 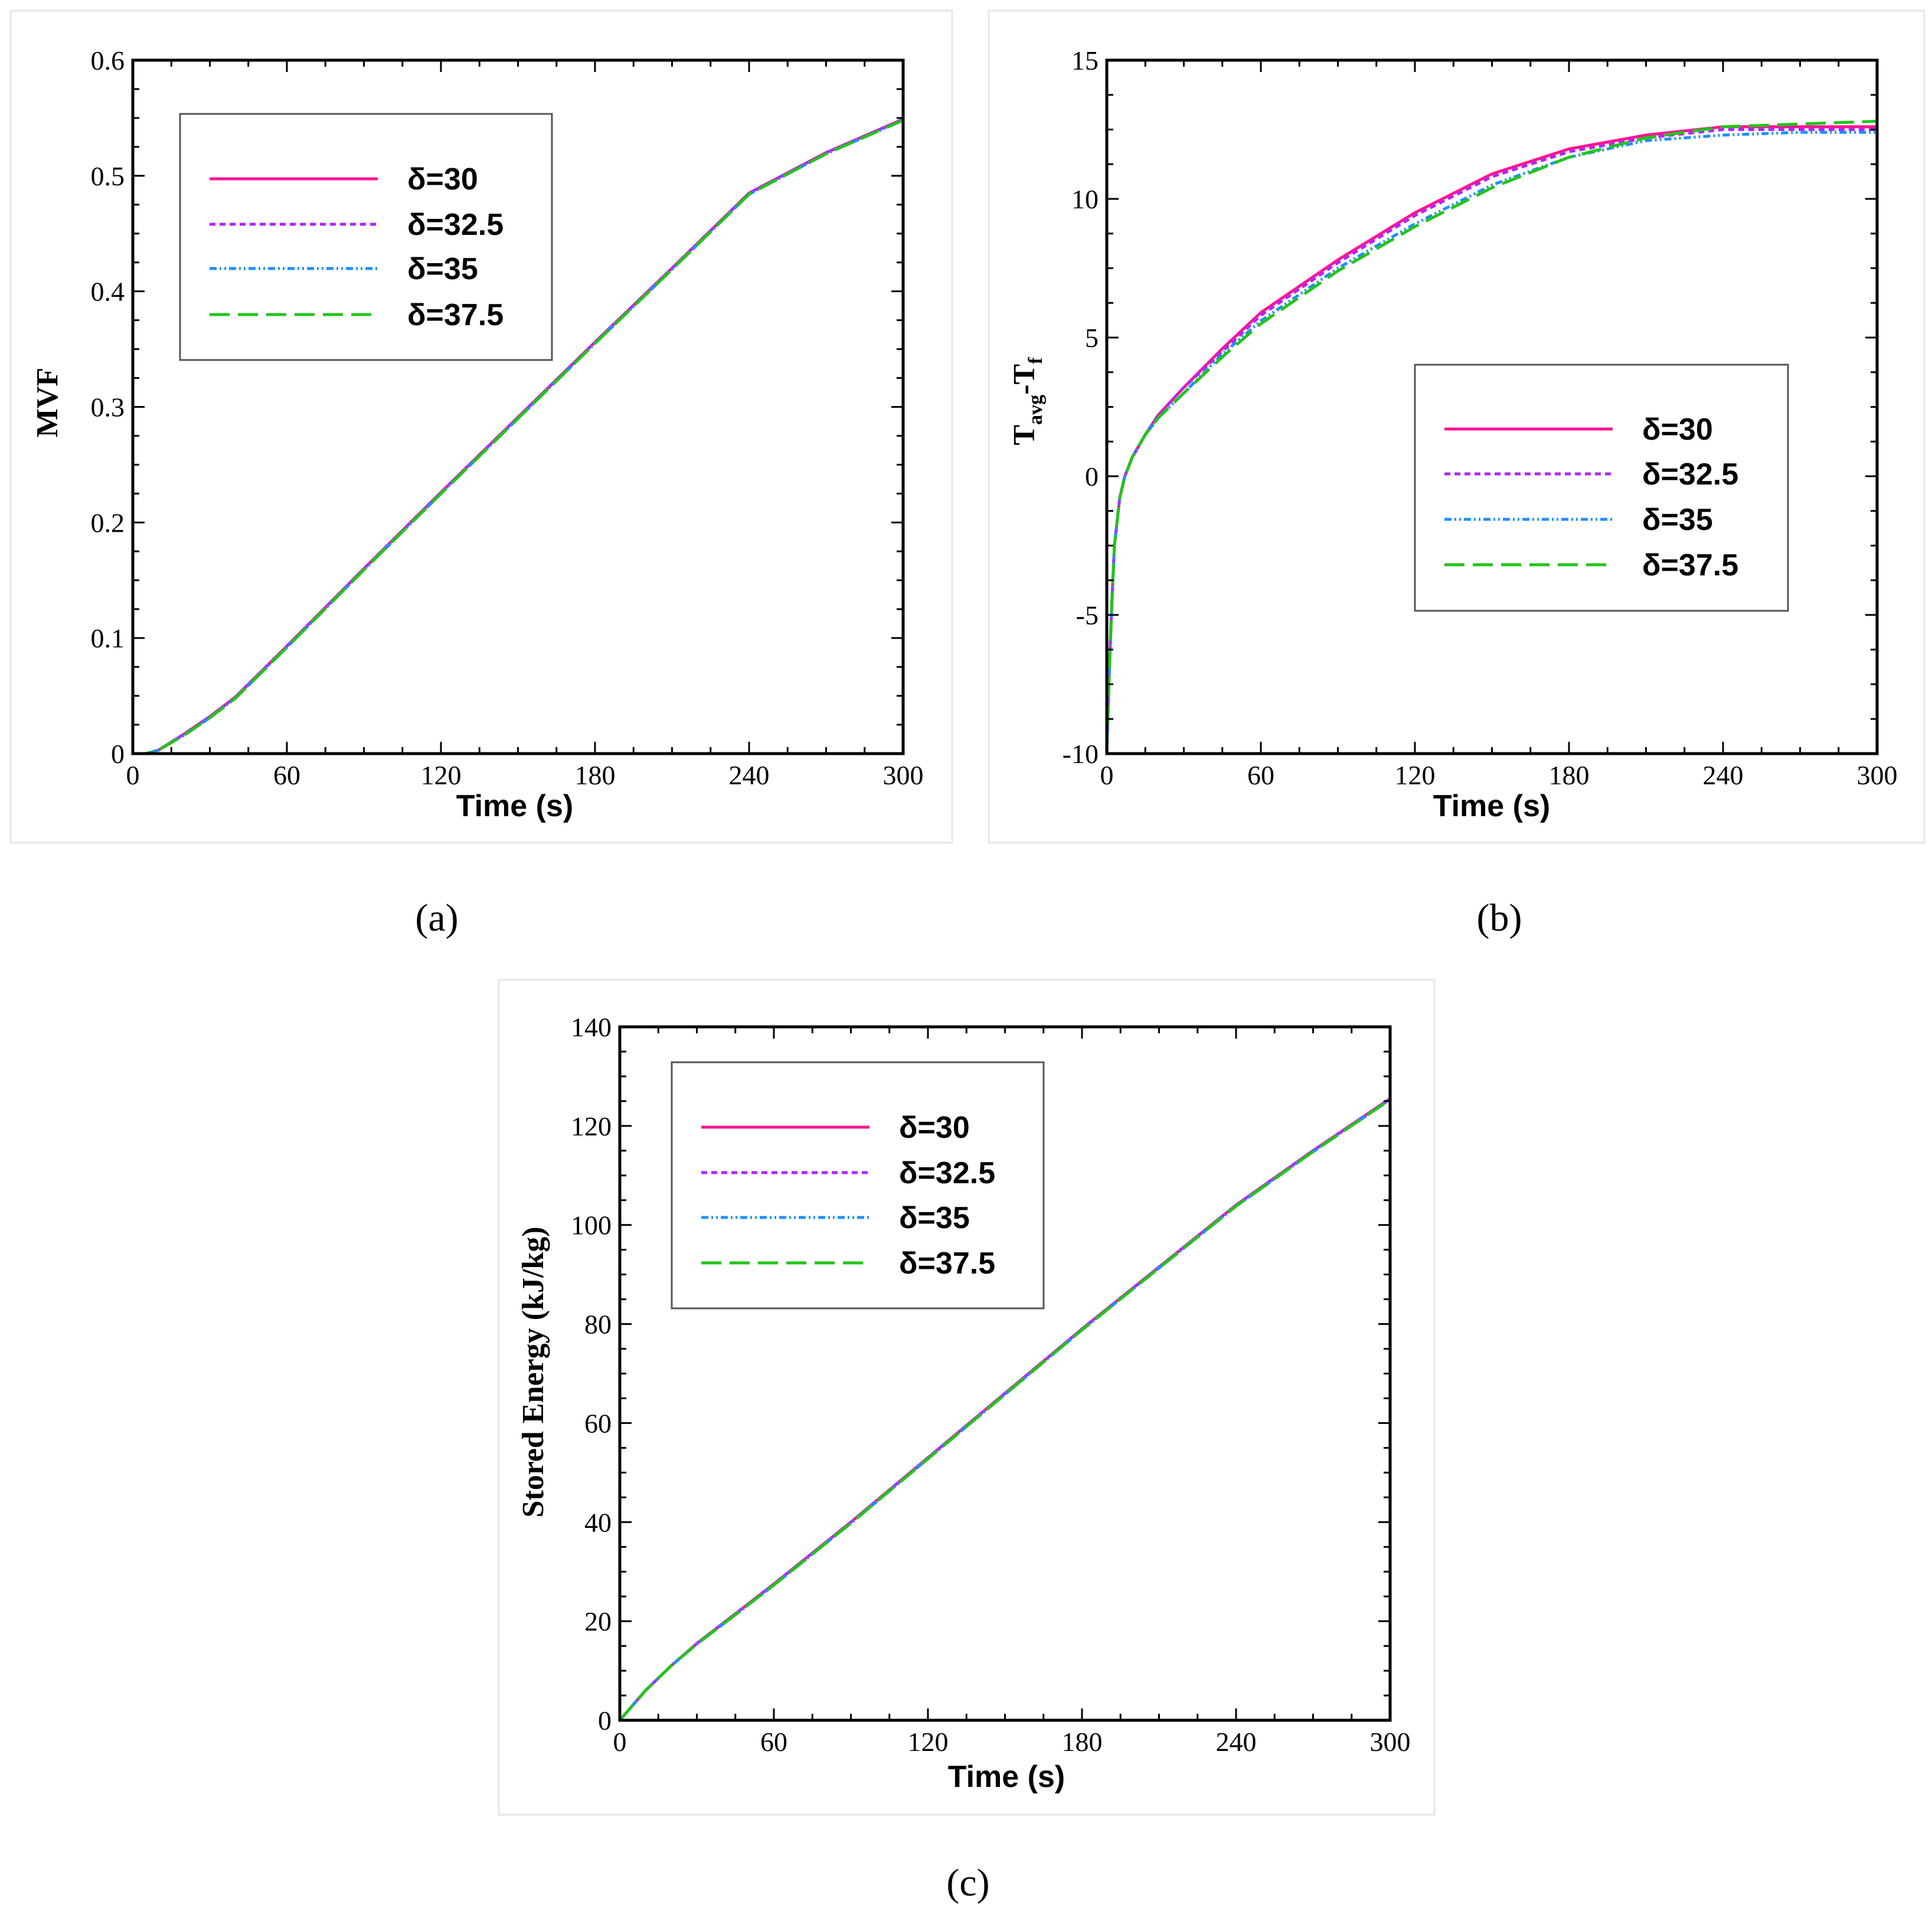 What do you see at coordinates (1092, 338) in the screenshot?
I see `panel-b-y-tick-label: 5` at bounding box center [1092, 338].